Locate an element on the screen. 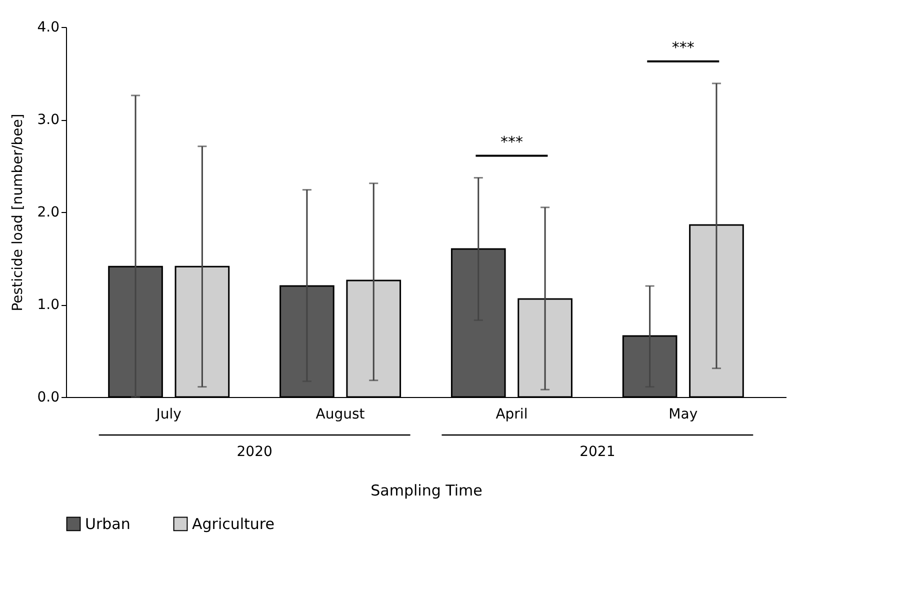 The width and height of the screenshot is (906, 616). x-tick-label: July is located at coordinates (168, 414).